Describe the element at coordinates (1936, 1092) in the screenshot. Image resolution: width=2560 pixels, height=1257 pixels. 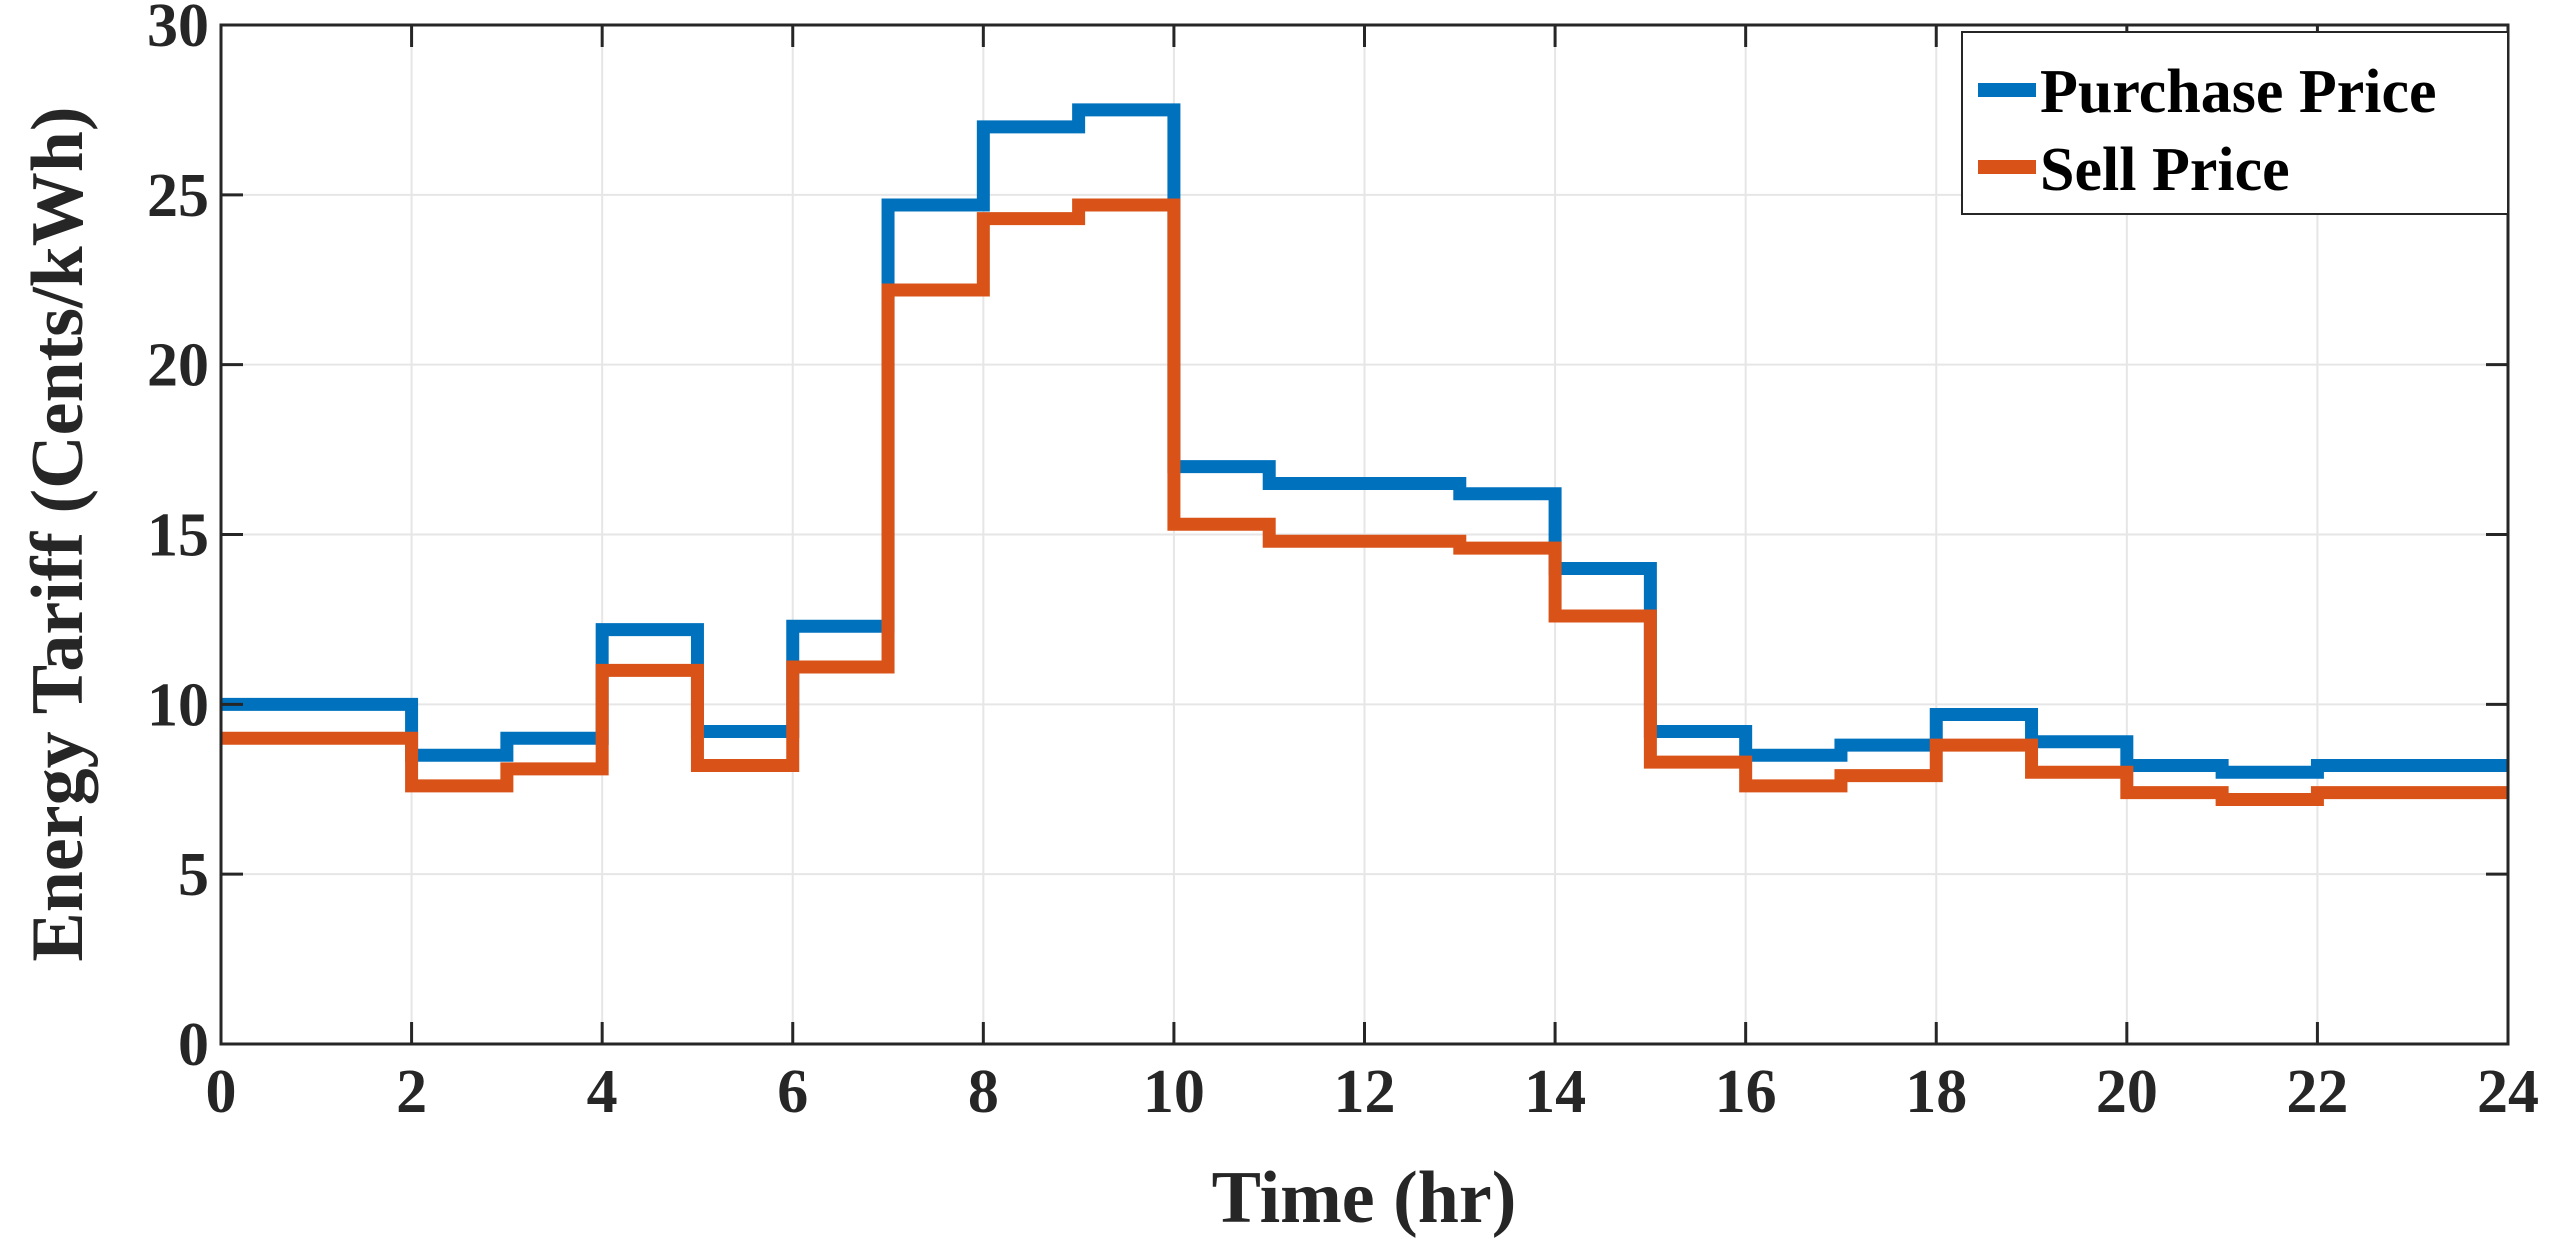
I see `x-tick-label: 18` at that location.